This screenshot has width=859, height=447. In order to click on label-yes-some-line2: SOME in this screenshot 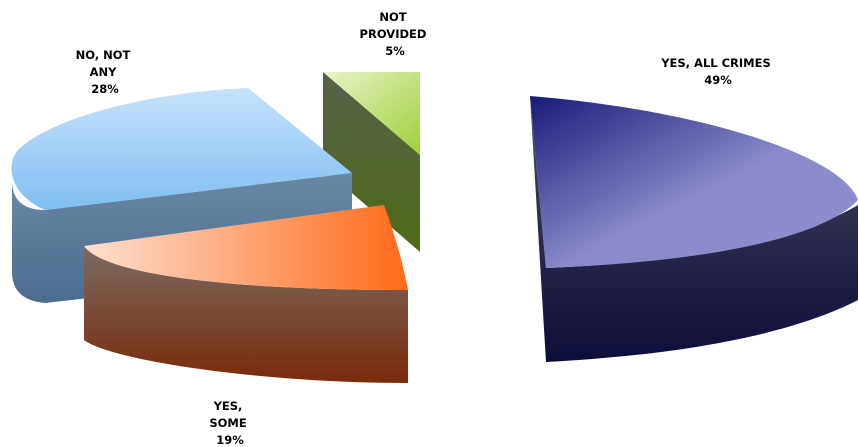, I will do `click(228, 423)`.